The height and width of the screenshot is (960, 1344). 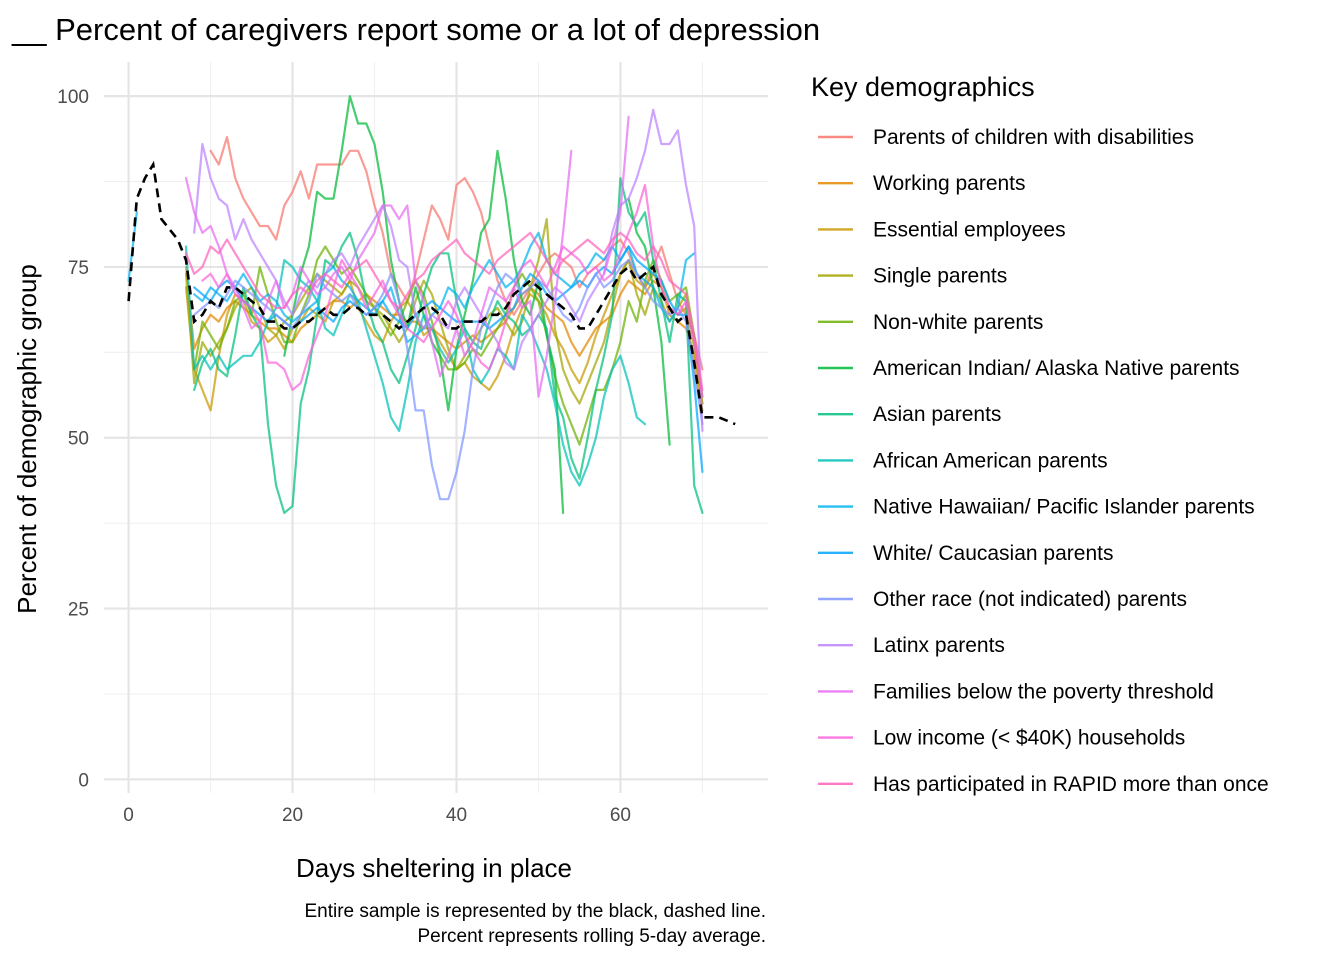 I want to click on legend-label: Latinx parents, so click(x=939, y=645).